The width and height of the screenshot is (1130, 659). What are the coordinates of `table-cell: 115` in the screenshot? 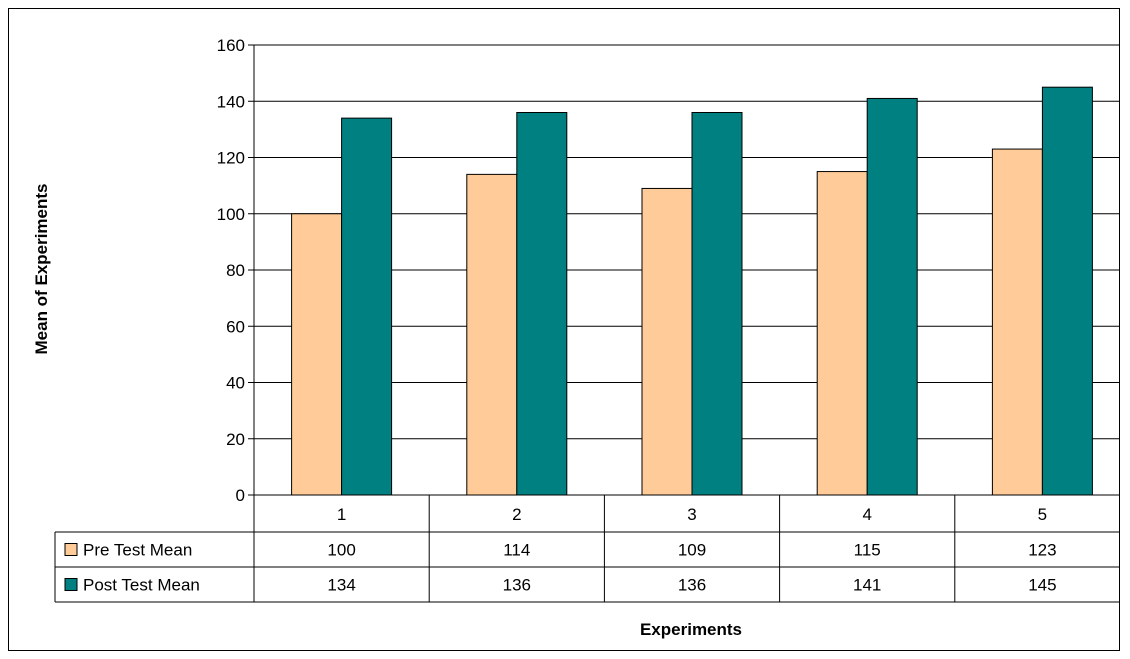 It's located at (867, 550).